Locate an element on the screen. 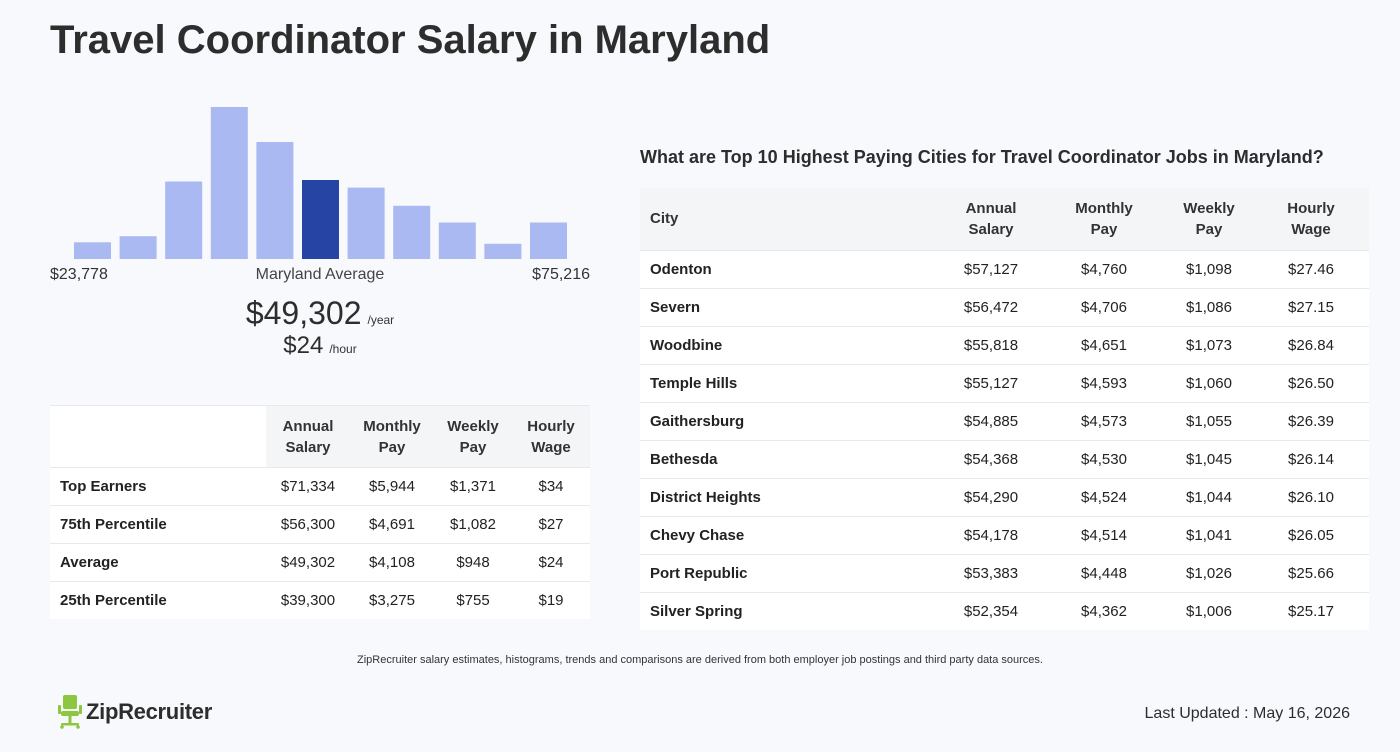 The height and width of the screenshot is (752, 1400). cell-monthly: $4,524 is located at coordinates (1104, 496).